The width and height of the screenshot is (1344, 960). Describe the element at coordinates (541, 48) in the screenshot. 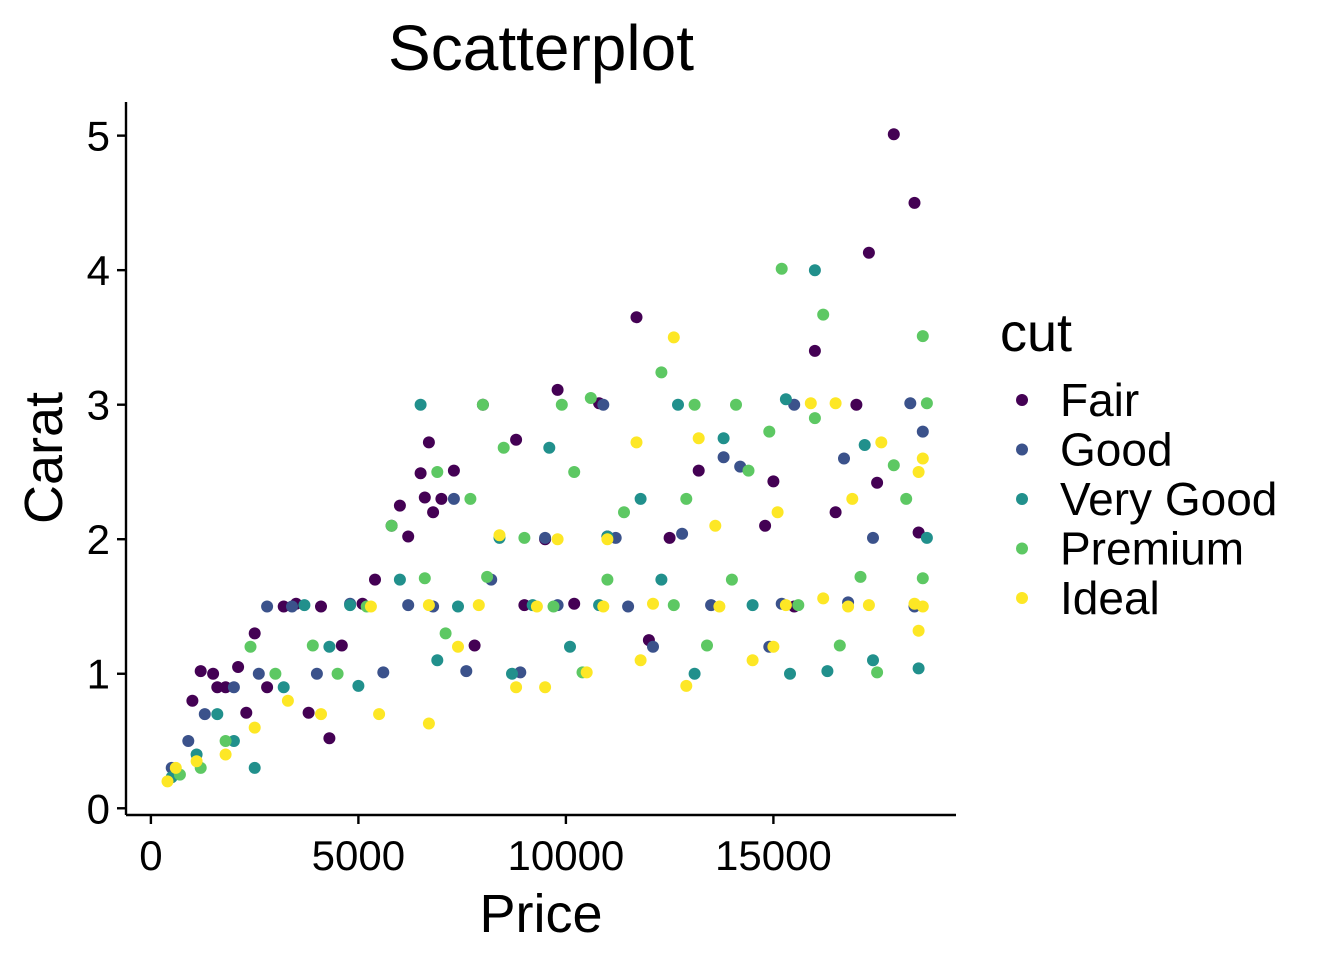

I see `chart-title: Scatterplot` at that location.